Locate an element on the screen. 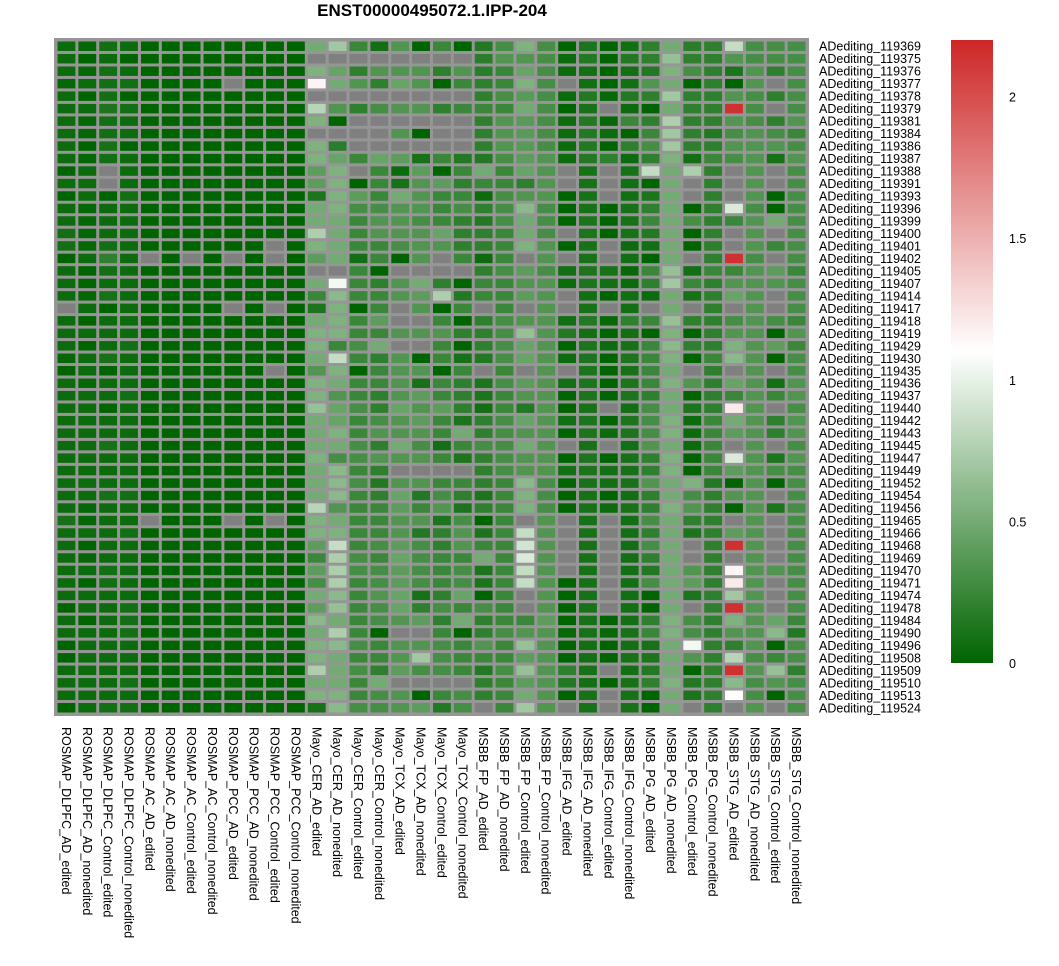  row-label: ADediting_119471 is located at coordinates (870, 583).